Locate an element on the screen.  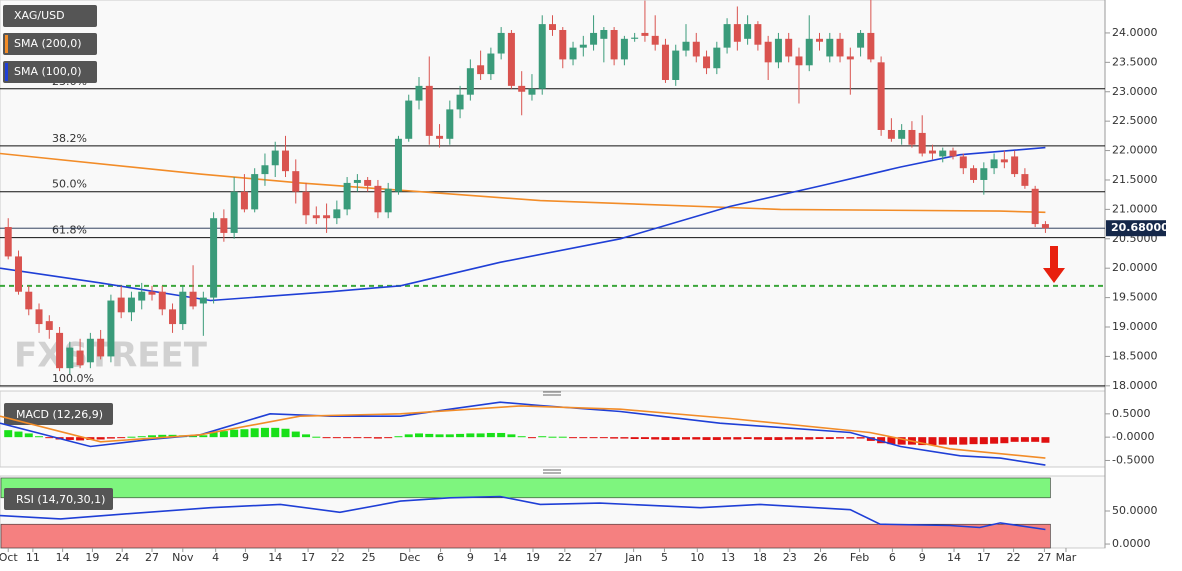
fib-label: 100.0% is located at coordinates (73, 378).